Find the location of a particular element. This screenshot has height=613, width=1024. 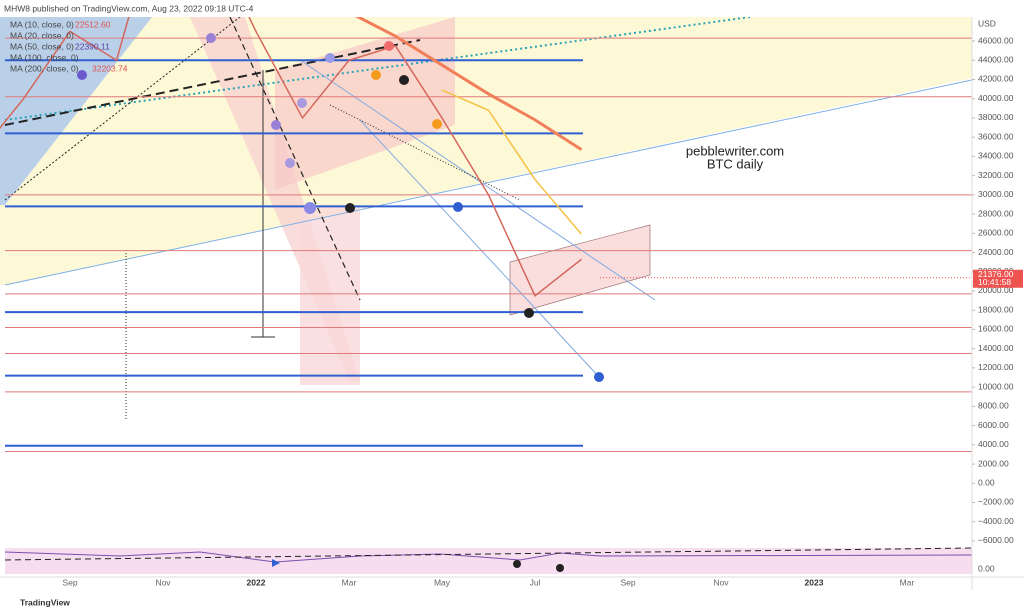

y-tick-label: 36000.00 is located at coordinates (996, 136).